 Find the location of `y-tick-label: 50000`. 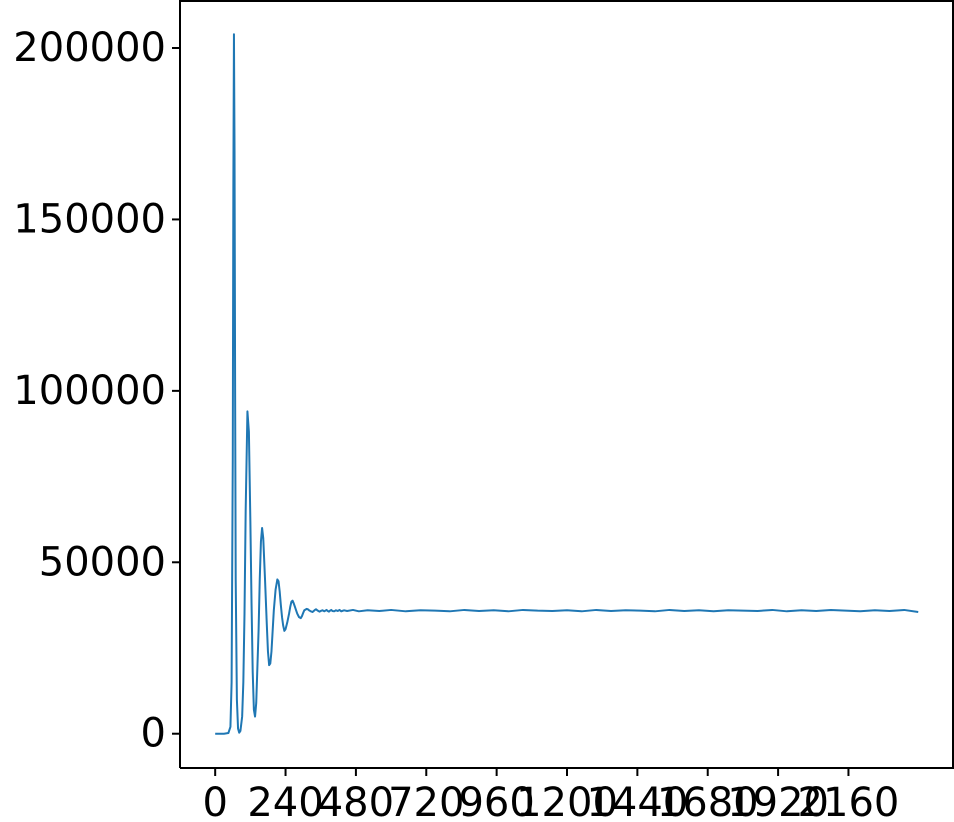

y-tick-label: 50000 is located at coordinates (102, 562).